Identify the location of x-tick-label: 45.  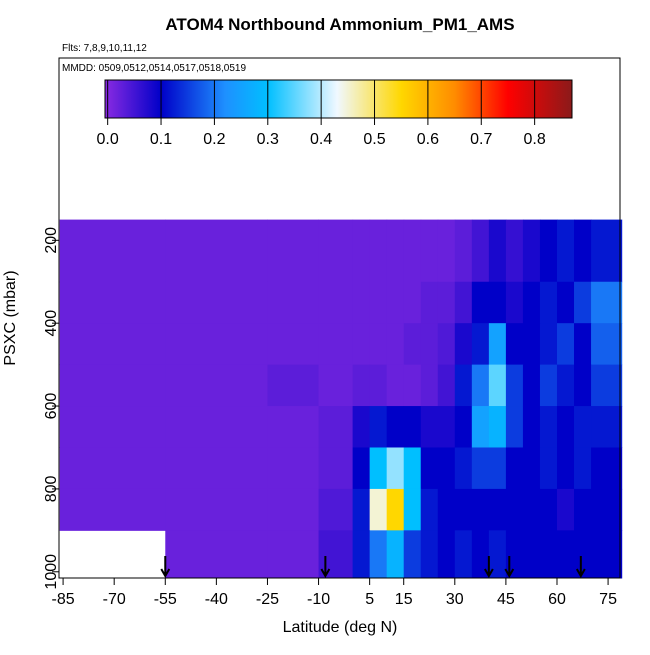
(506, 599).